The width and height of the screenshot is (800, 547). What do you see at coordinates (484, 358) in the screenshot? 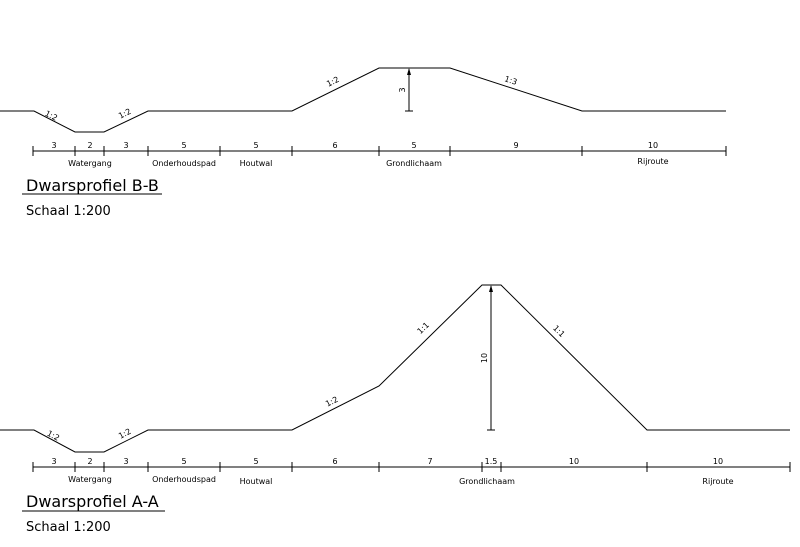
I see `height-label: 10` at bounding box center [484, 358].